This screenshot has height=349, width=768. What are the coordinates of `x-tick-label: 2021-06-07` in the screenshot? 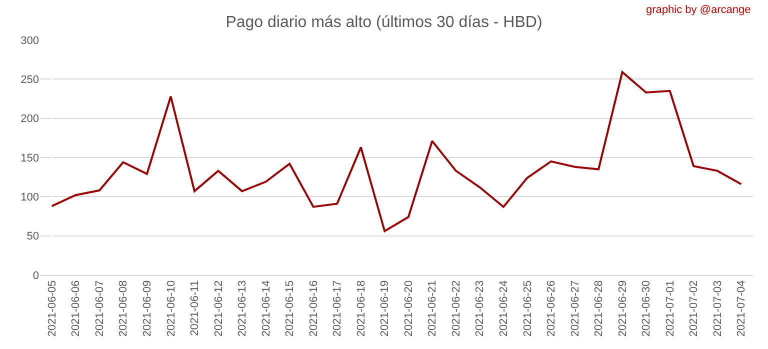 It's located at (100, 308).